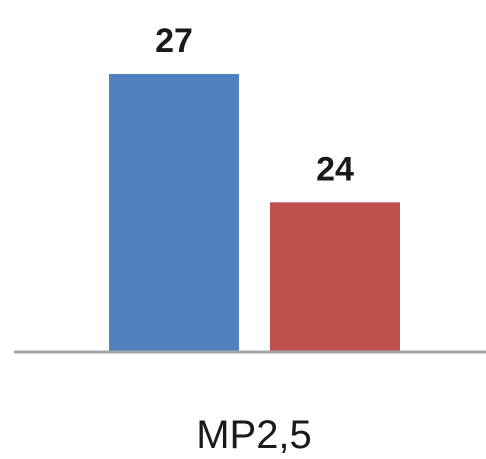 The image size is (486, 459). Describe the element at coordinates (335, 169) in the screenshot. I see `data-label-series-2: 24` at that location.